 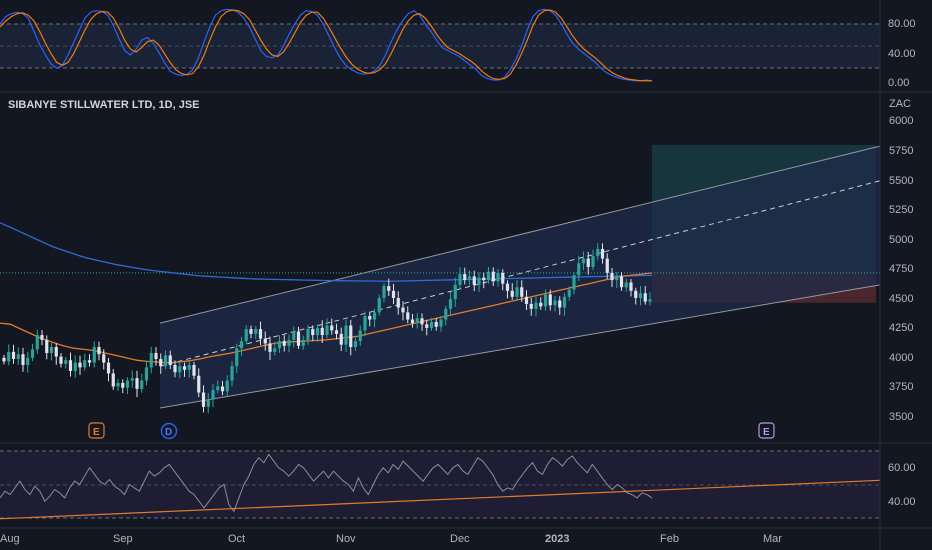 I want to click on time-axis: Aug Sep Oct Nov Dec 2023 Feb Mar, so click(x=391, y=539).